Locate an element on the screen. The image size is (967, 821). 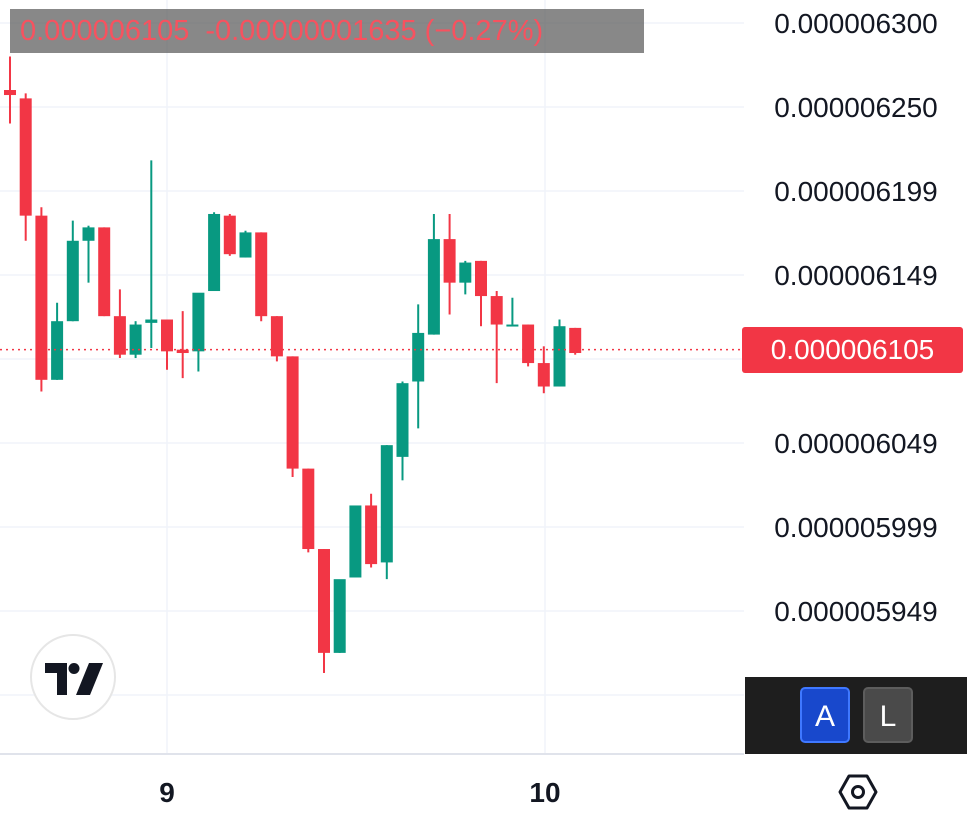
time-tick-label: 9 is located at coordinates (167, 792).